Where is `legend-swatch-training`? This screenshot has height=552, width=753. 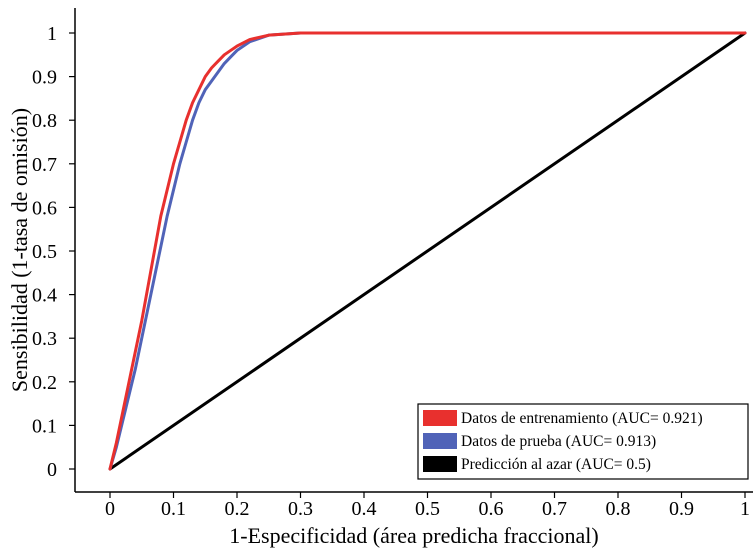 legend-swatch-training is located at coordinates (440, 418).